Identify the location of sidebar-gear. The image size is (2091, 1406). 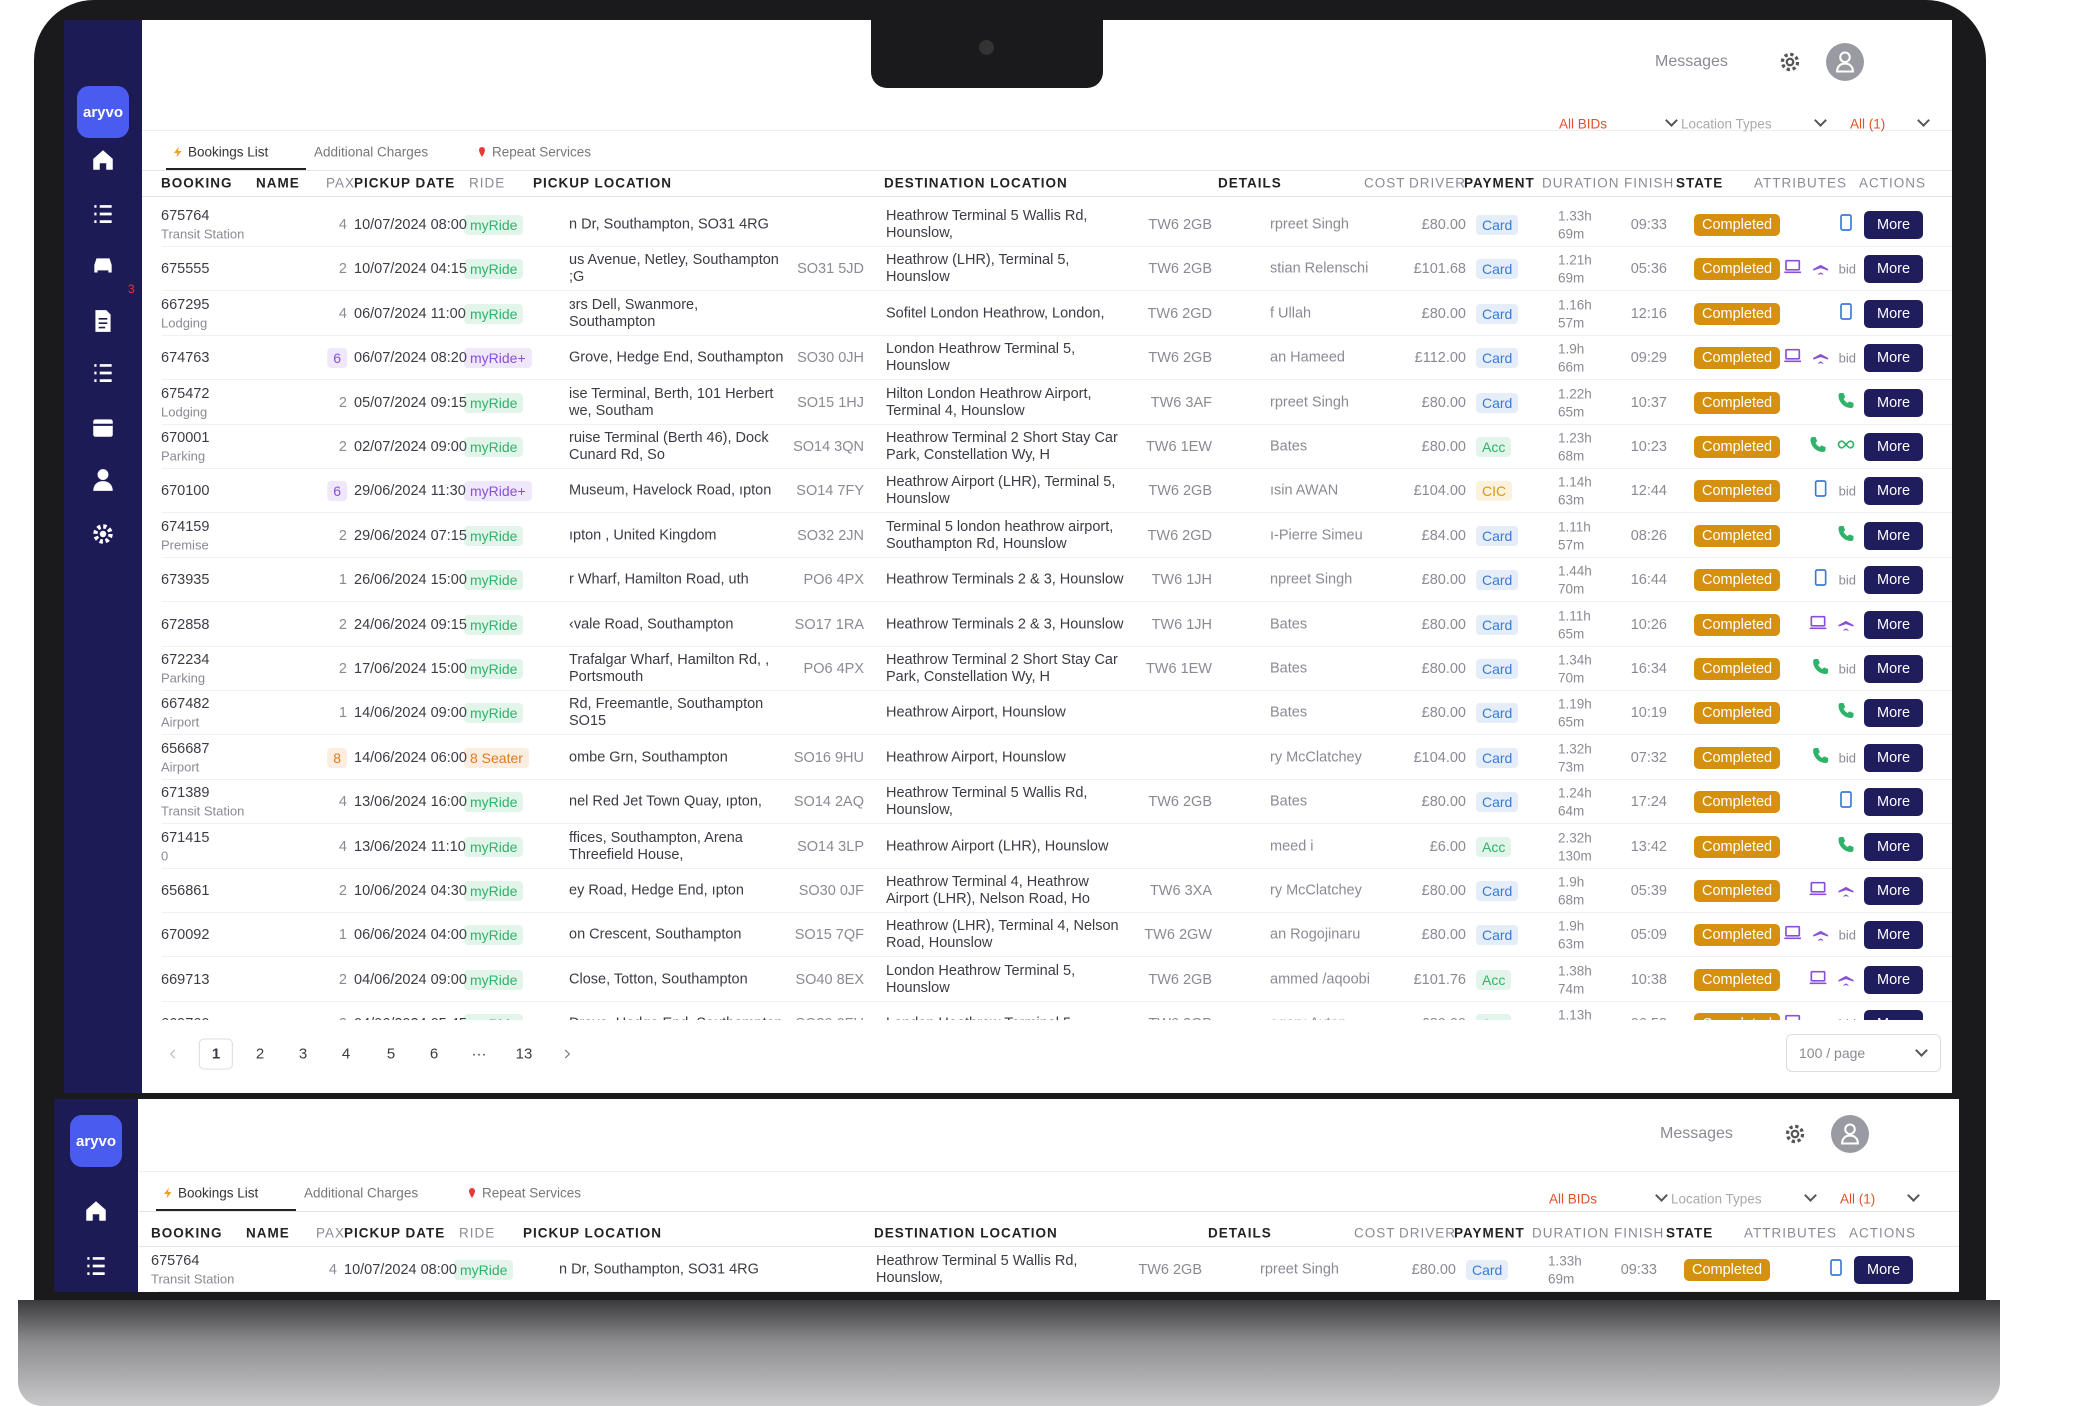
(103, 536).